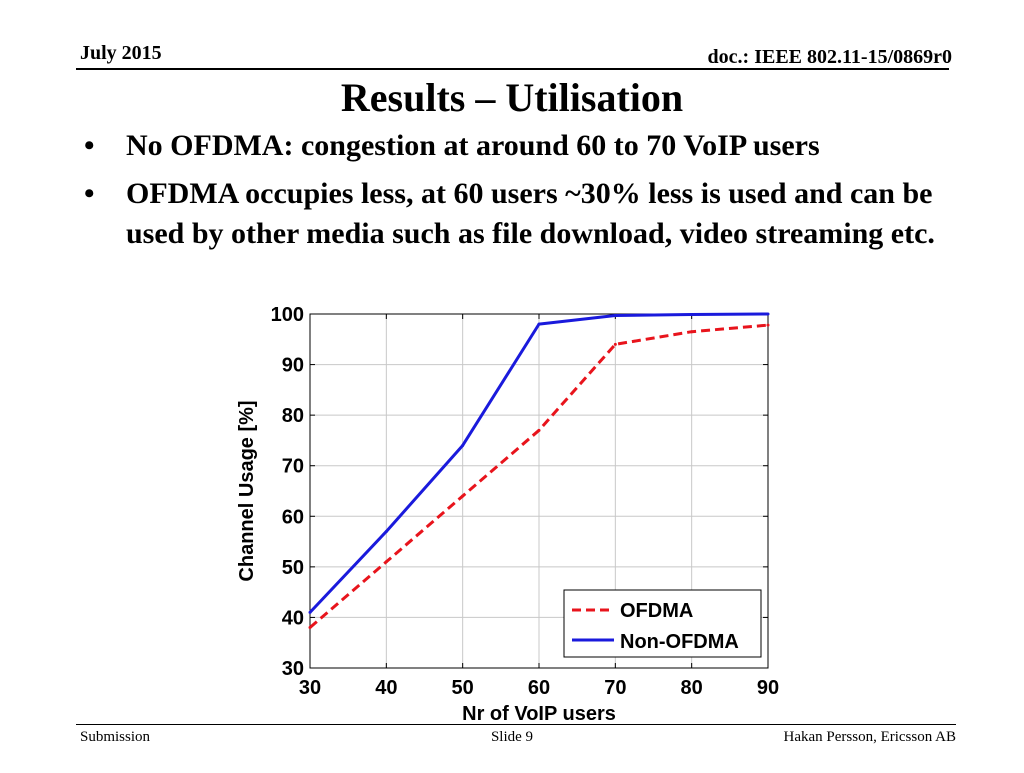 This screenshot has height=773, width=1024. What do you see at coordinates (287, 315) in the screenshot?
I see `y-tick-label: 100` at bounding box center [287, 315].